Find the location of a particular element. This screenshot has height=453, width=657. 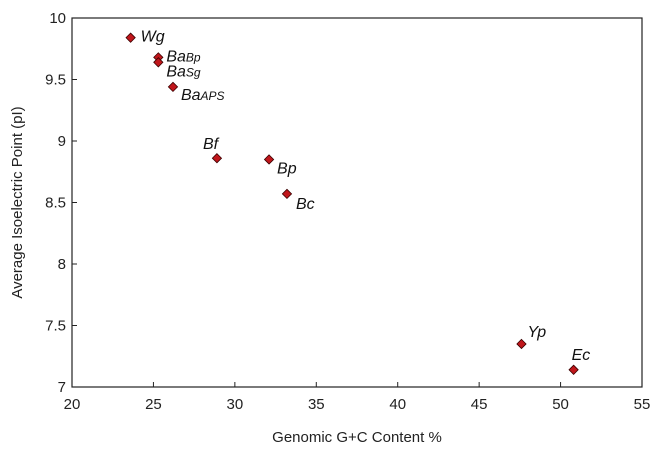

x-axis: 20 25 30 35 40 45 50 55 is located at coordinates (357, 397).